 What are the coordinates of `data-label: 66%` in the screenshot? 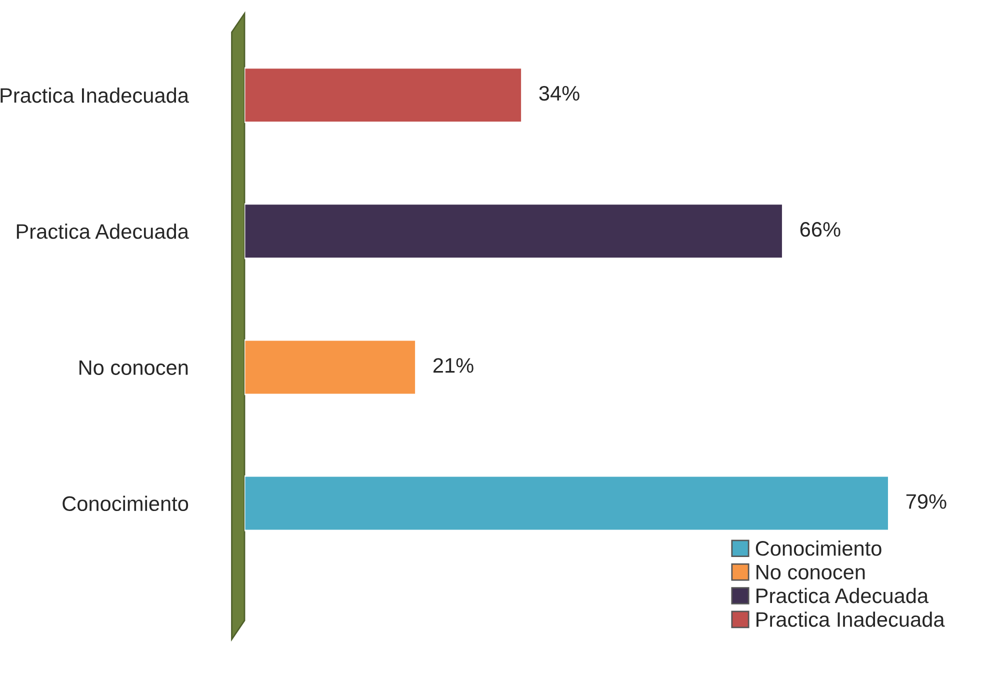 It's located at (820, 229).